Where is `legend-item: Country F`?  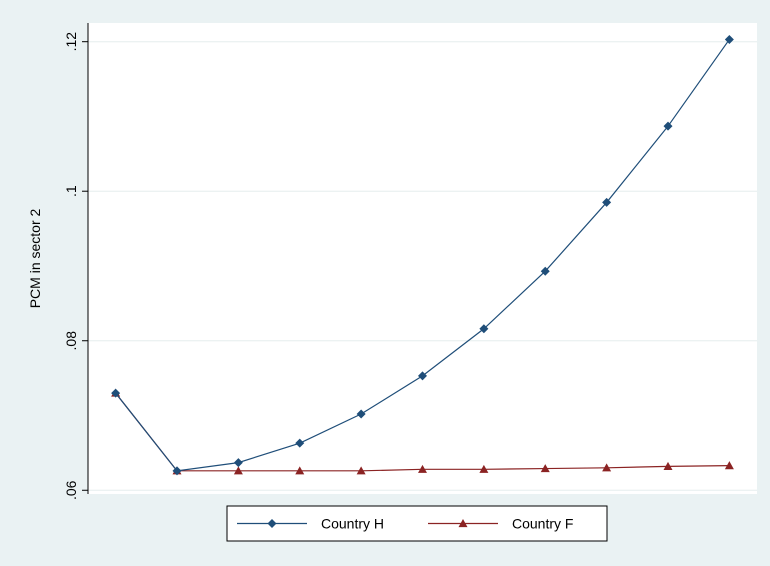
legend-item: Country F is located at coordinates (500, 524).